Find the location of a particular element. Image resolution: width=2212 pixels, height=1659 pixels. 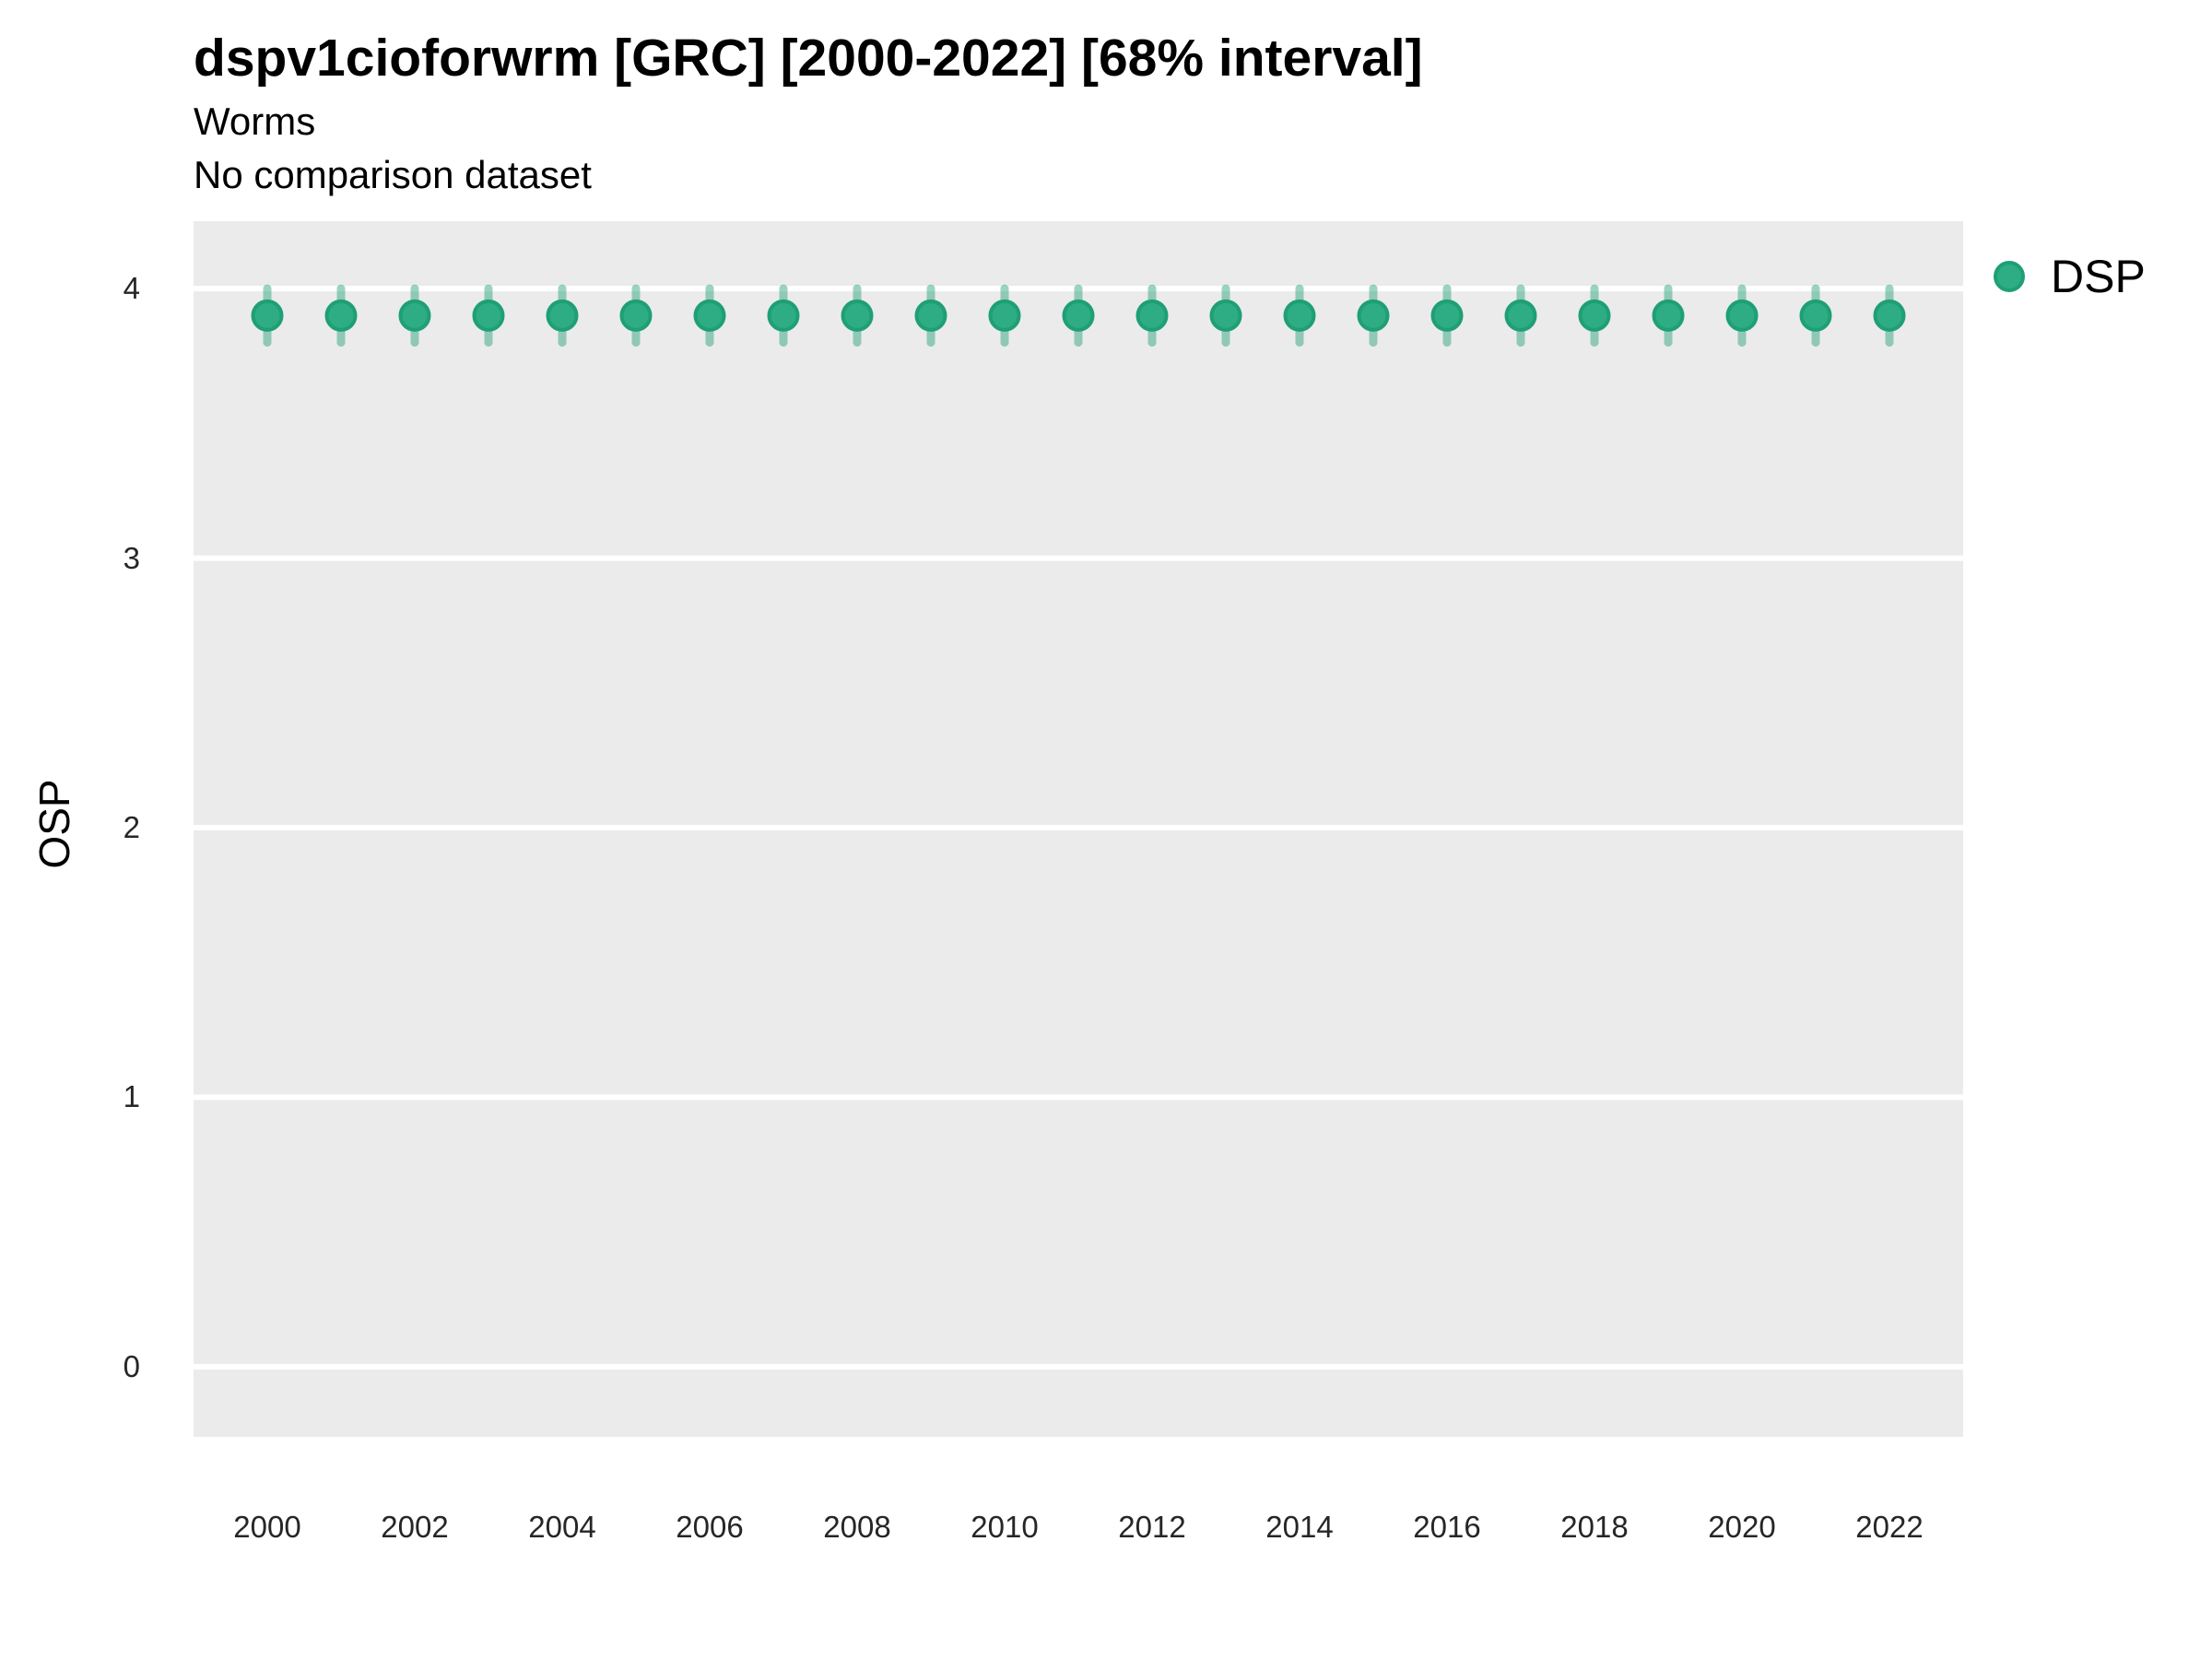

y-tick-label-3: 3 is located at coordinates (131, 557).